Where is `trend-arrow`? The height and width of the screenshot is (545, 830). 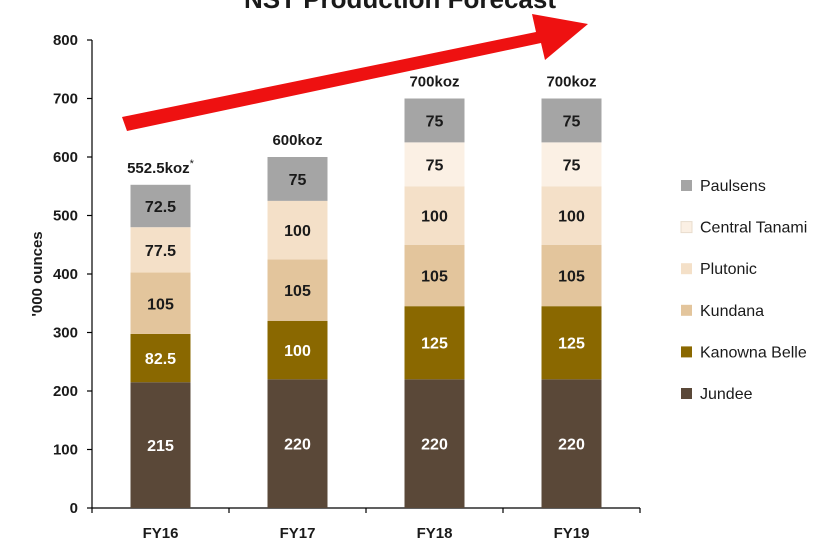
trend-arrow is located at coordinates (355, 72).